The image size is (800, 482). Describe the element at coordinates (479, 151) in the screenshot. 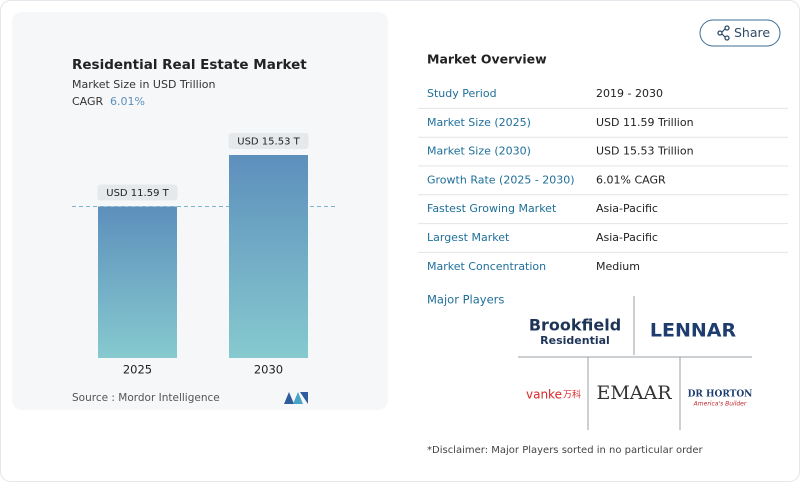

I see `row-label: Market Size (2030)` at that location.